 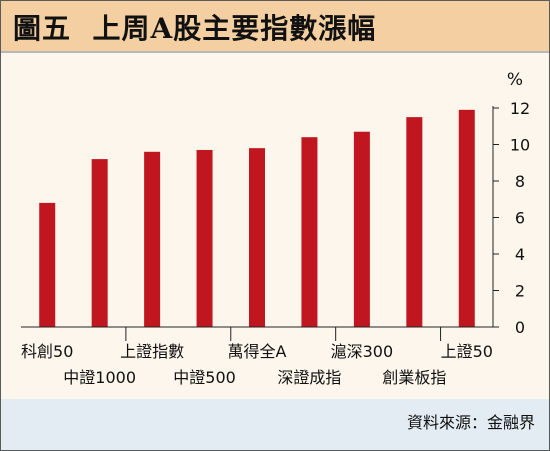 I want to click on y-tick-label: 0, so click(x=520, y=327).